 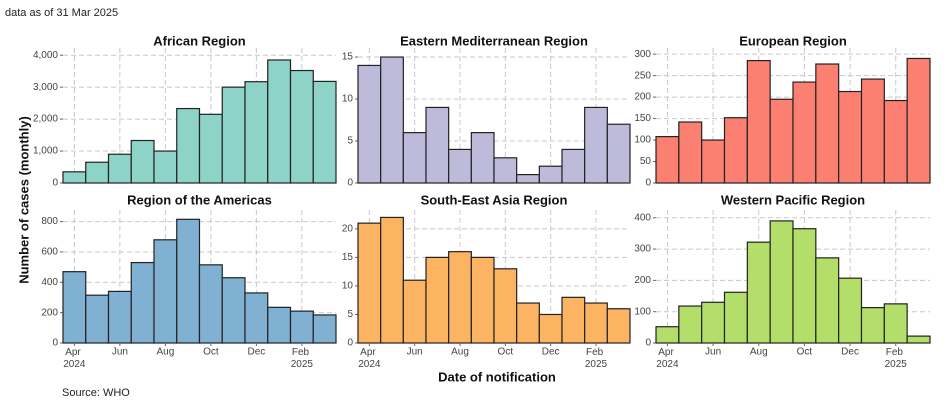 I want to click on y-tick-label: 1,000, so click(x=45, y=151).